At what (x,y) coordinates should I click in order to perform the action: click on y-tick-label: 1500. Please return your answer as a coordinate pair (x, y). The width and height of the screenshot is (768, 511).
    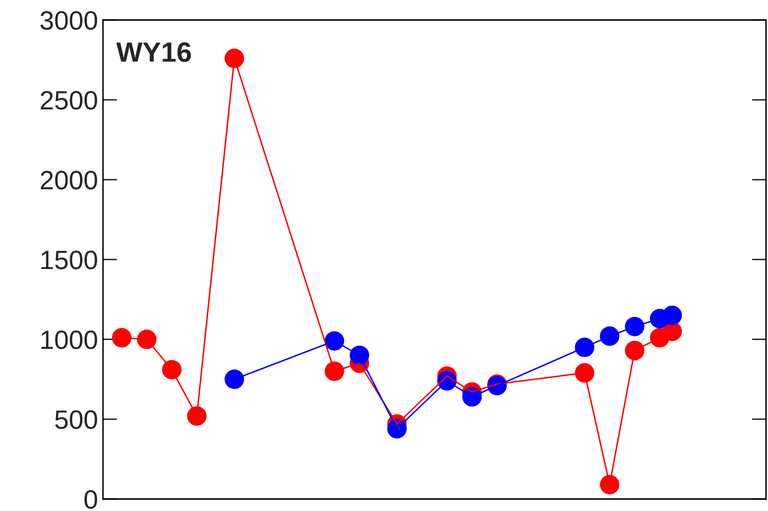
    Looking at the image, I should click on (69, 260).